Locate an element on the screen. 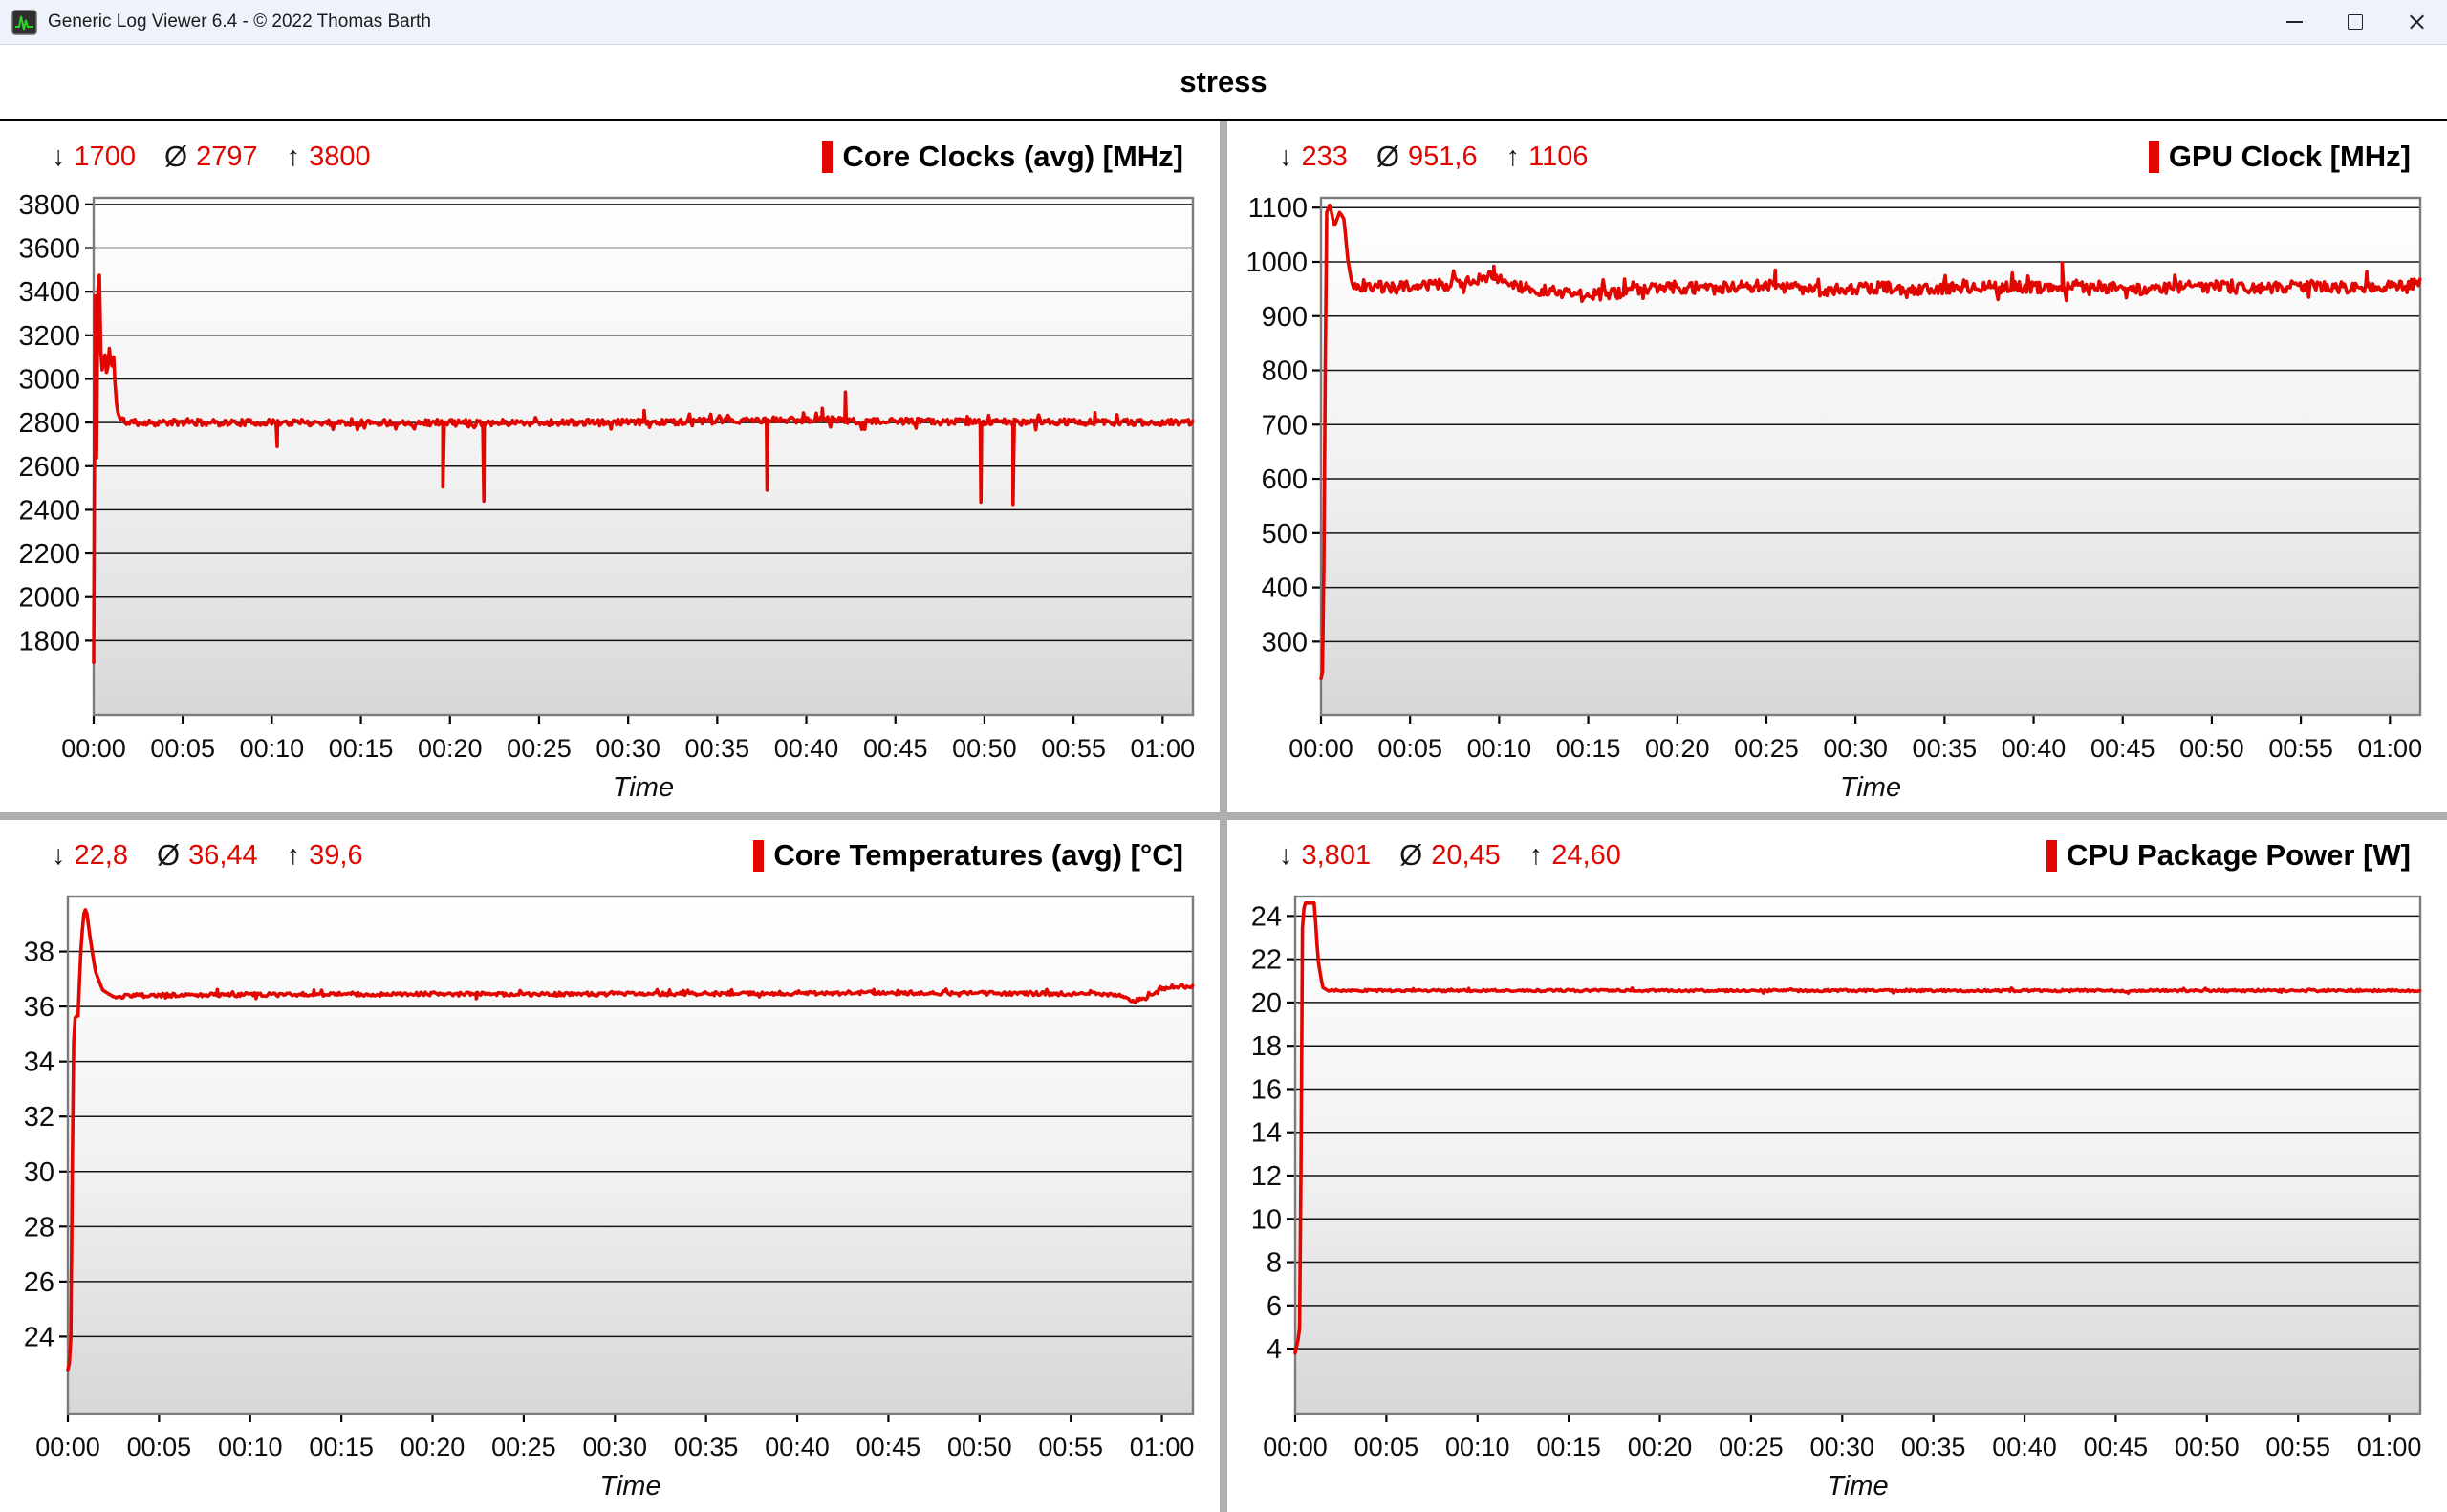 The height and width of the screenshot is (1512, 2447). stat-min-value: 22,8 is located at coordinates (101, 855).